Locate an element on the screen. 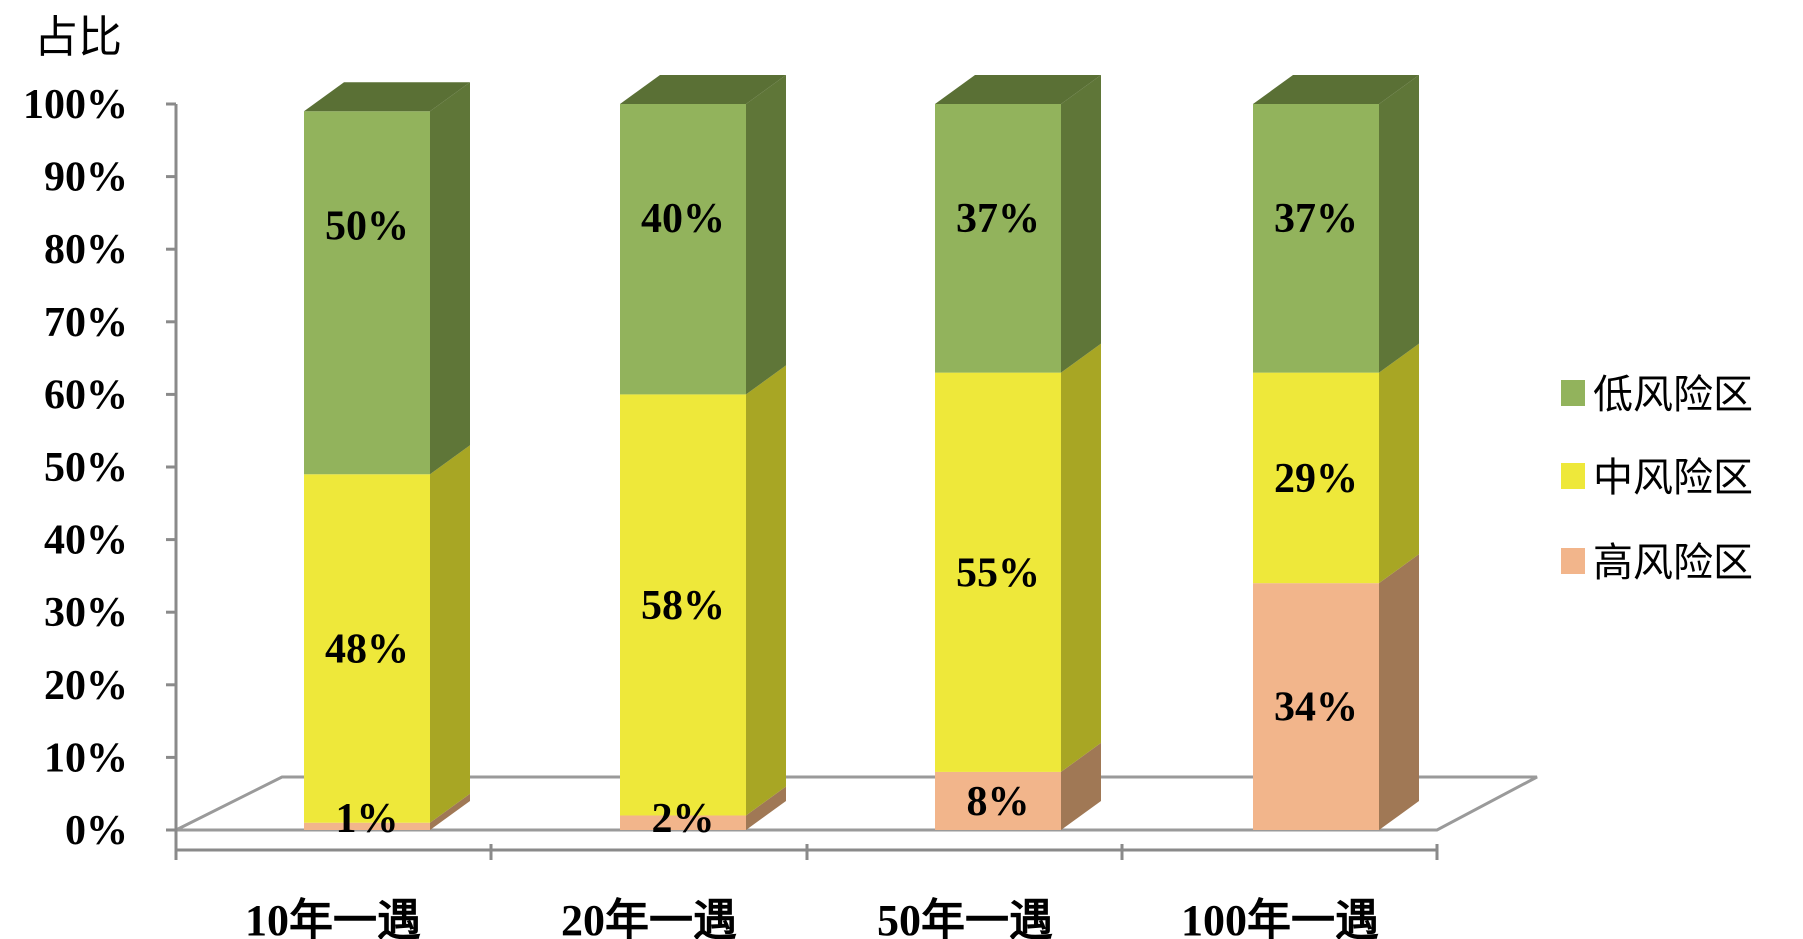 Image resolution: width=1803 pixels, height=939 pixels. y-tick-label: 30% is located at coordinates (86, 613).